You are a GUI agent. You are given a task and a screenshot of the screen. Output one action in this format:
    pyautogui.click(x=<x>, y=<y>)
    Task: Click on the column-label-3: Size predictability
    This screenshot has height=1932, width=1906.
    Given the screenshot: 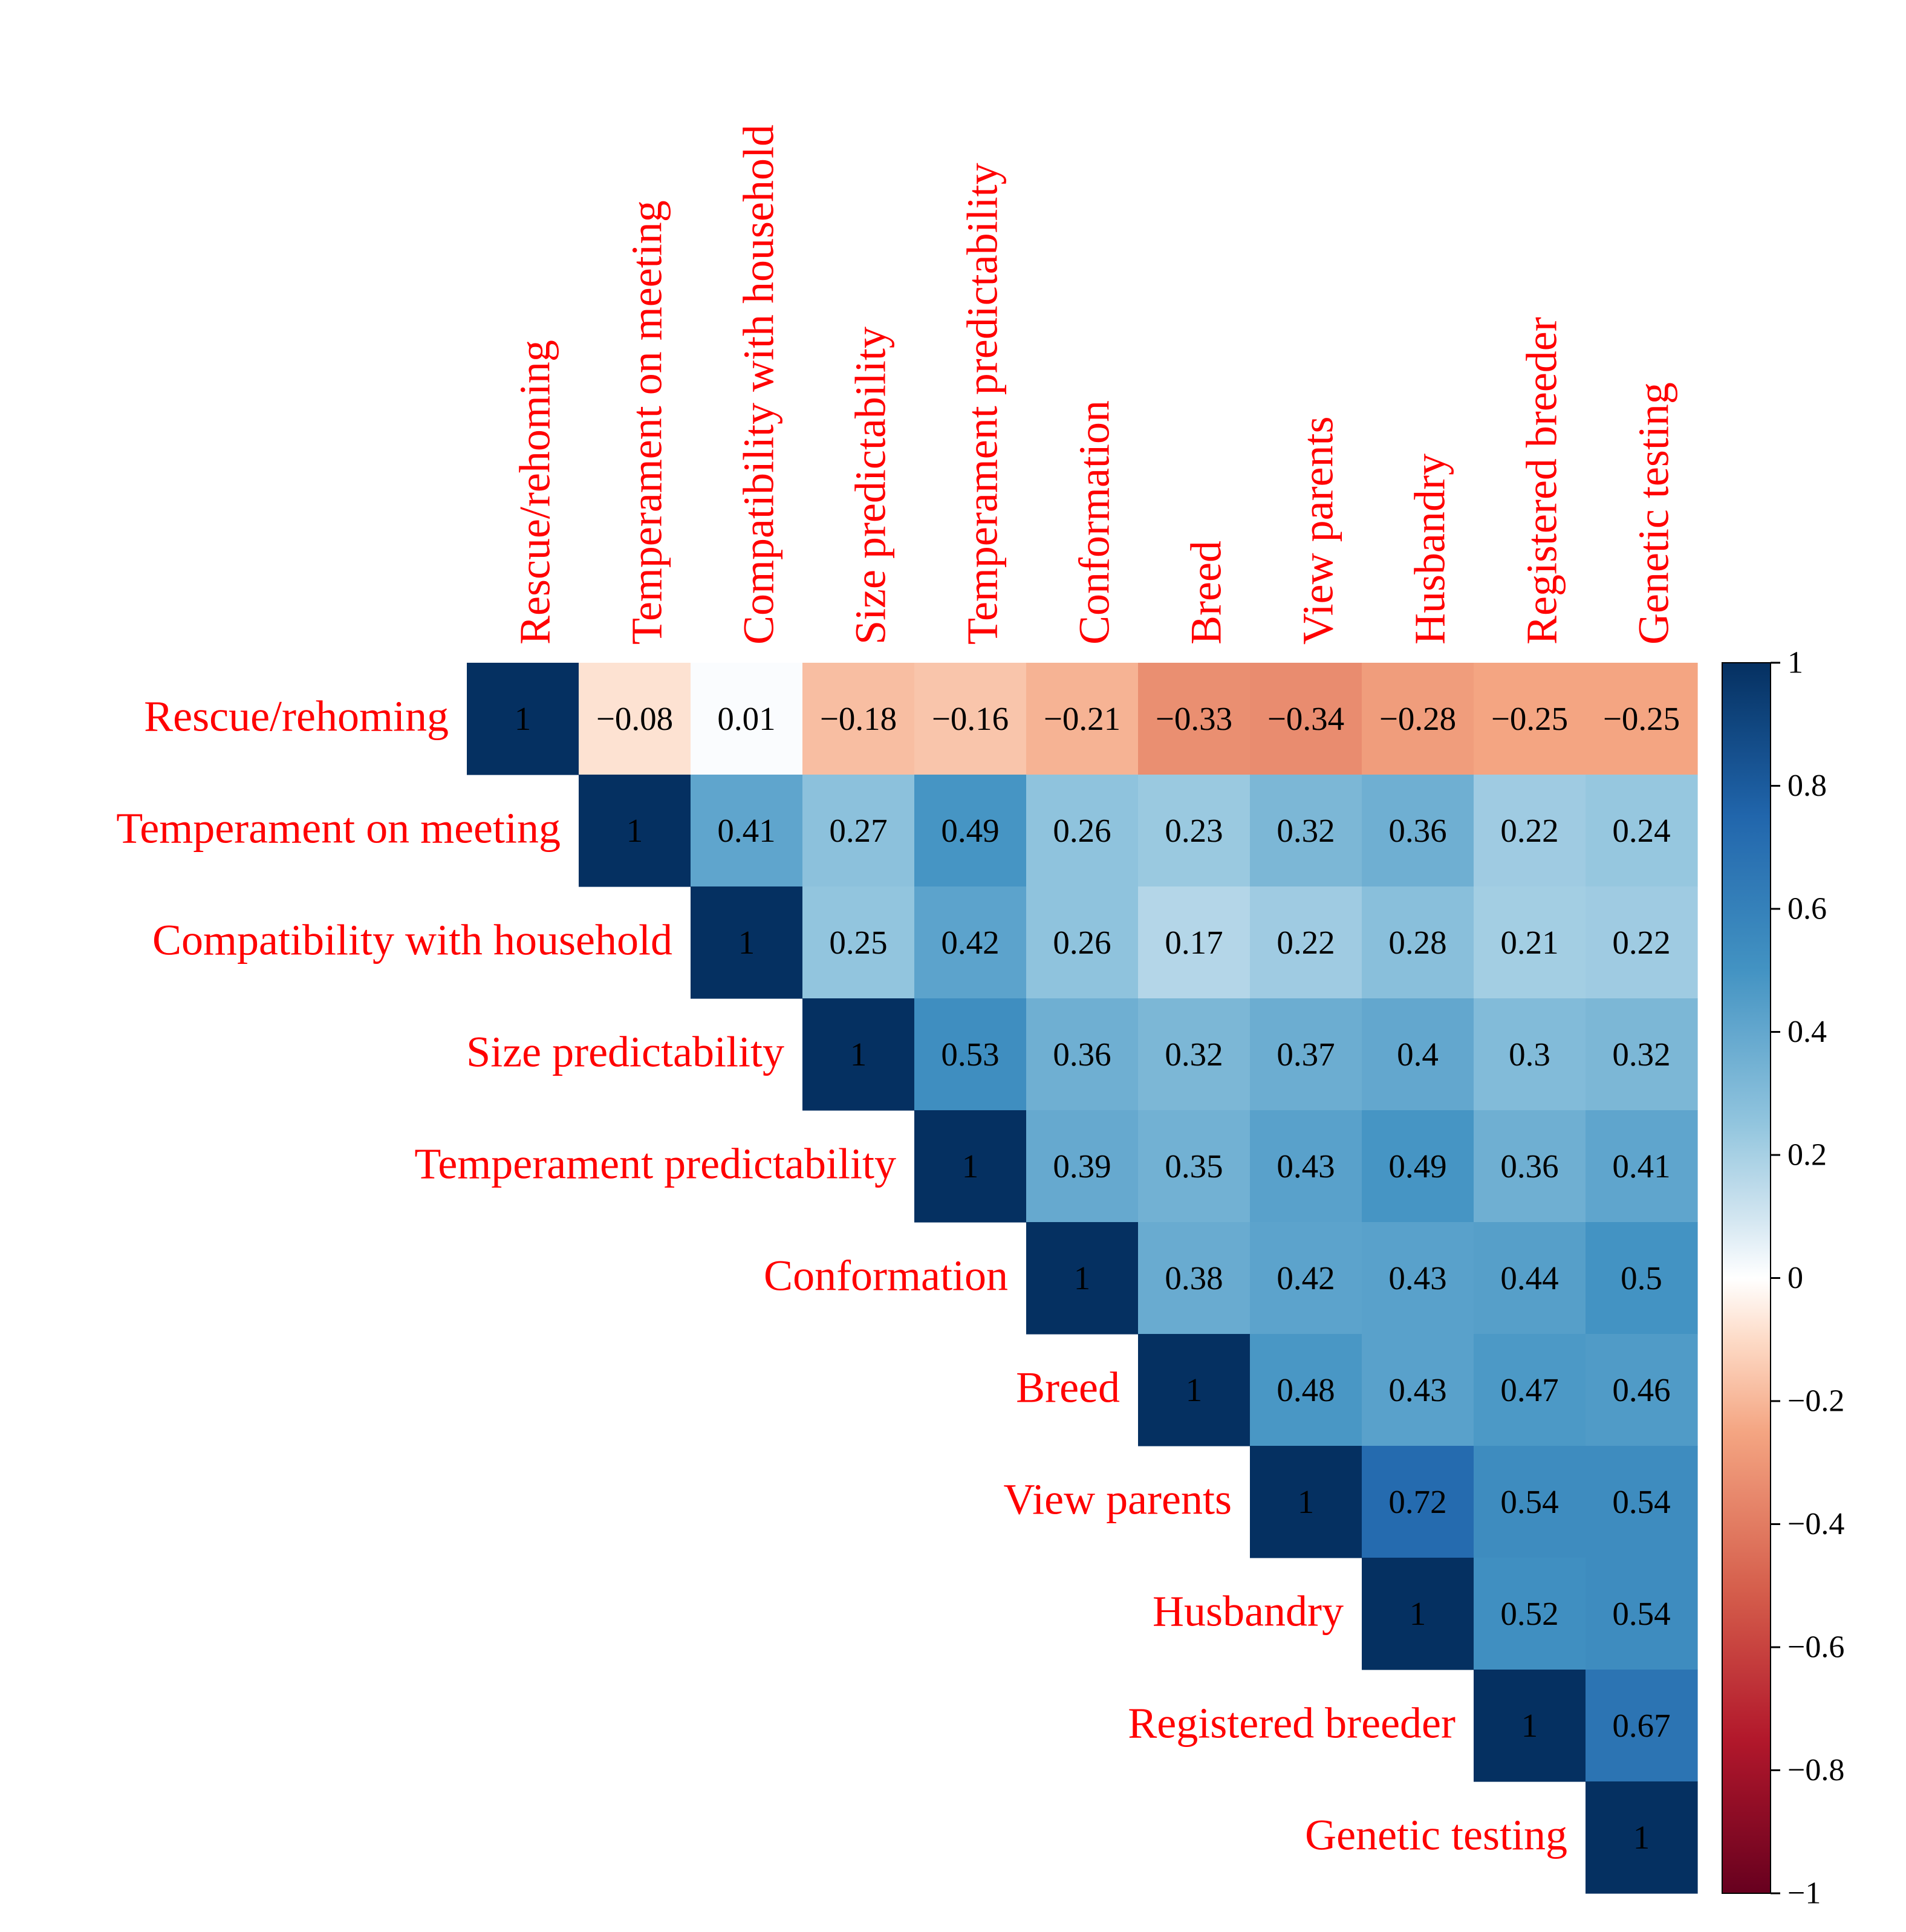 What is the action you would take?
    pyautogui.click(x=871, y=486)
    